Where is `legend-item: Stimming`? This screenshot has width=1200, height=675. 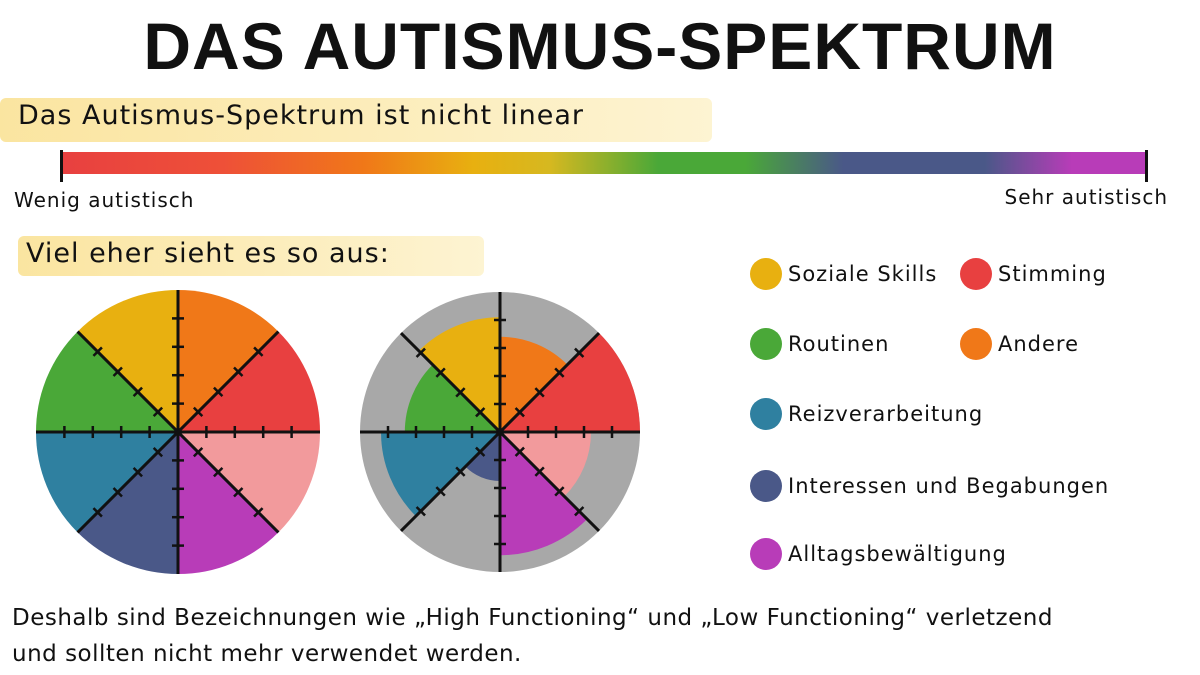
legend-item: Stimming is located at coordinates (1033, 274).